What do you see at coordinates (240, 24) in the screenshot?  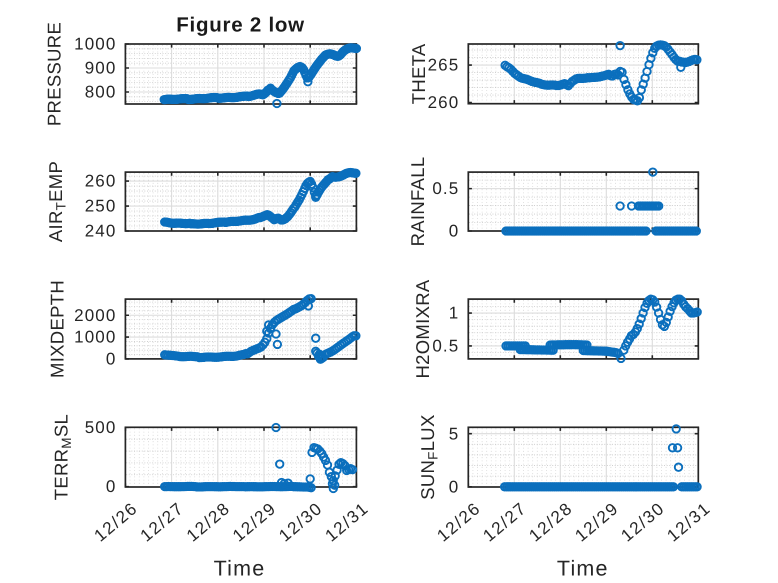 I see `svg-text: Figure 2 low` at bounding box center [240, 24].